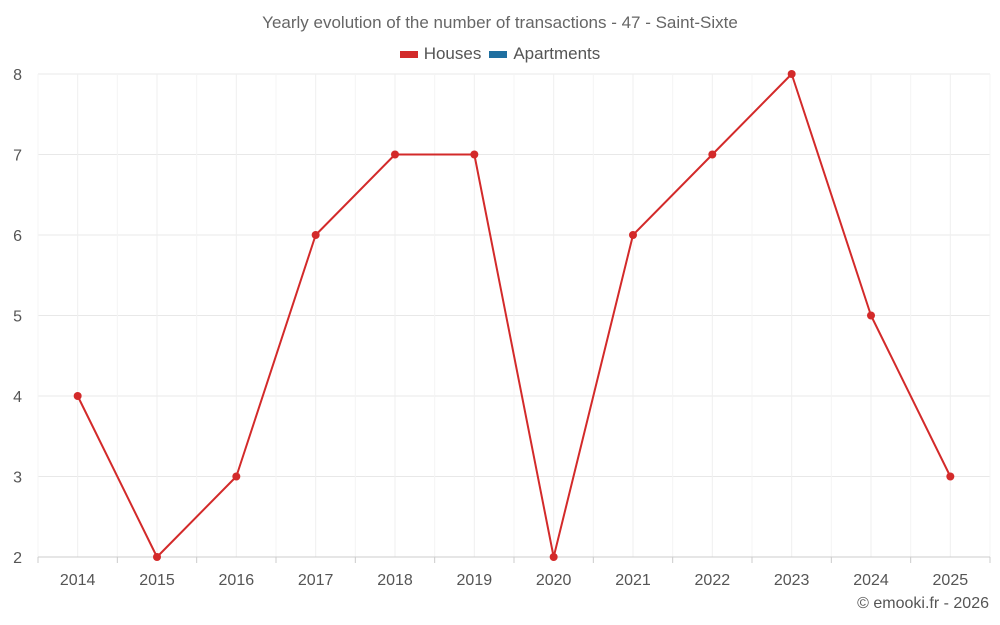 Image resolution: width=1000 pixels, height=625 pixels. I want to click on credit-text: © emooki.fr - 2026, so click(923, 603).